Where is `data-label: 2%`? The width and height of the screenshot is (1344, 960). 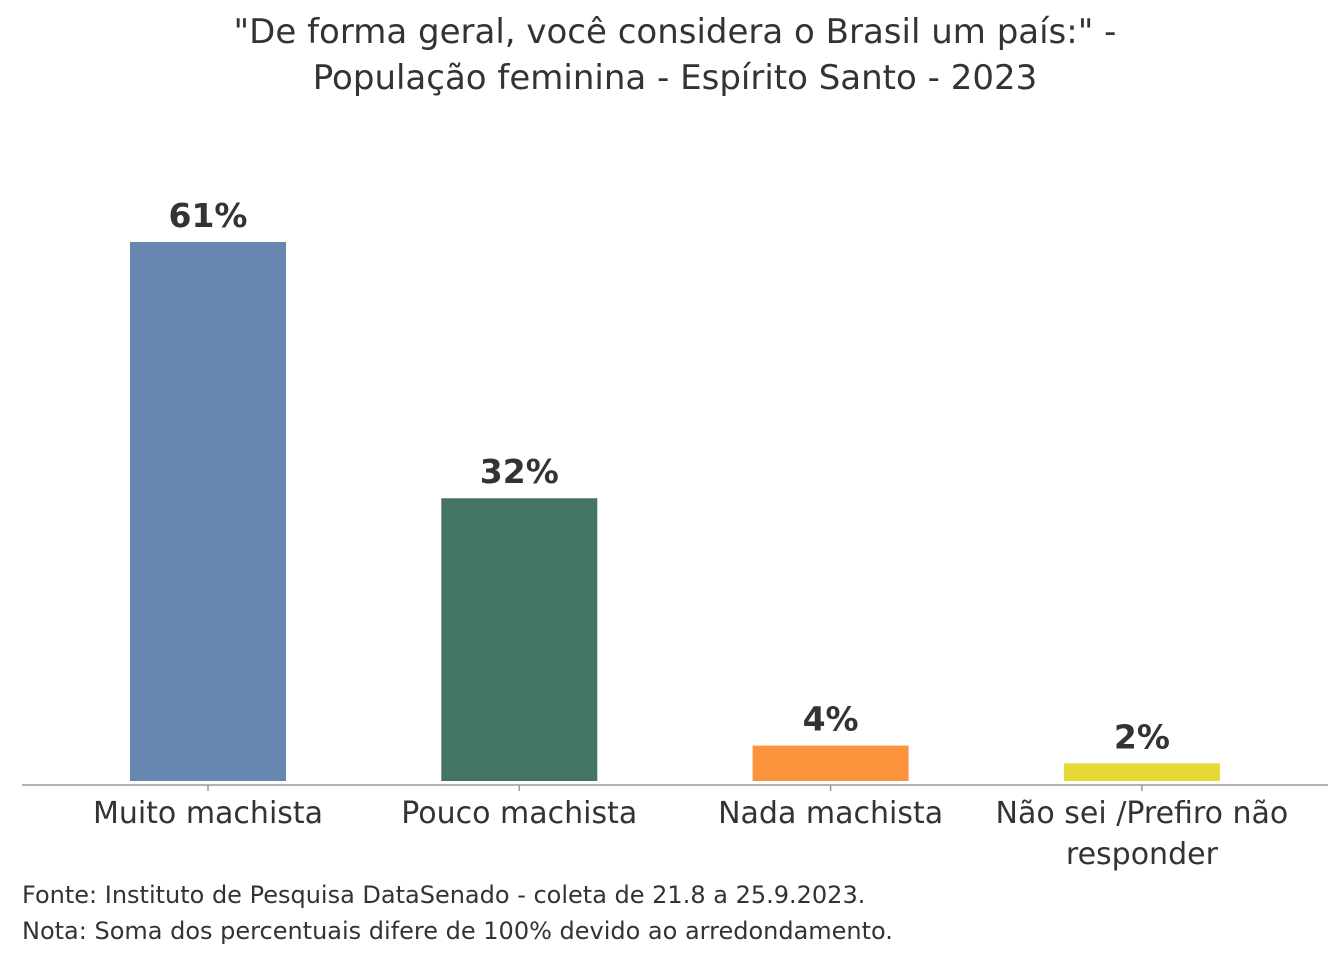 data-label: 2% is located at coordinates (1142, 736).